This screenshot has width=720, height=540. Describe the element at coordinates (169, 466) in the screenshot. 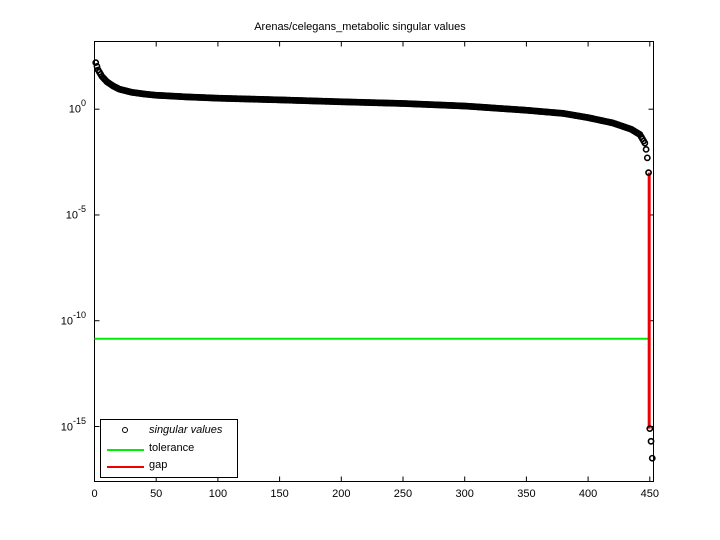

I see `legend-item-gap: gap` at that location.